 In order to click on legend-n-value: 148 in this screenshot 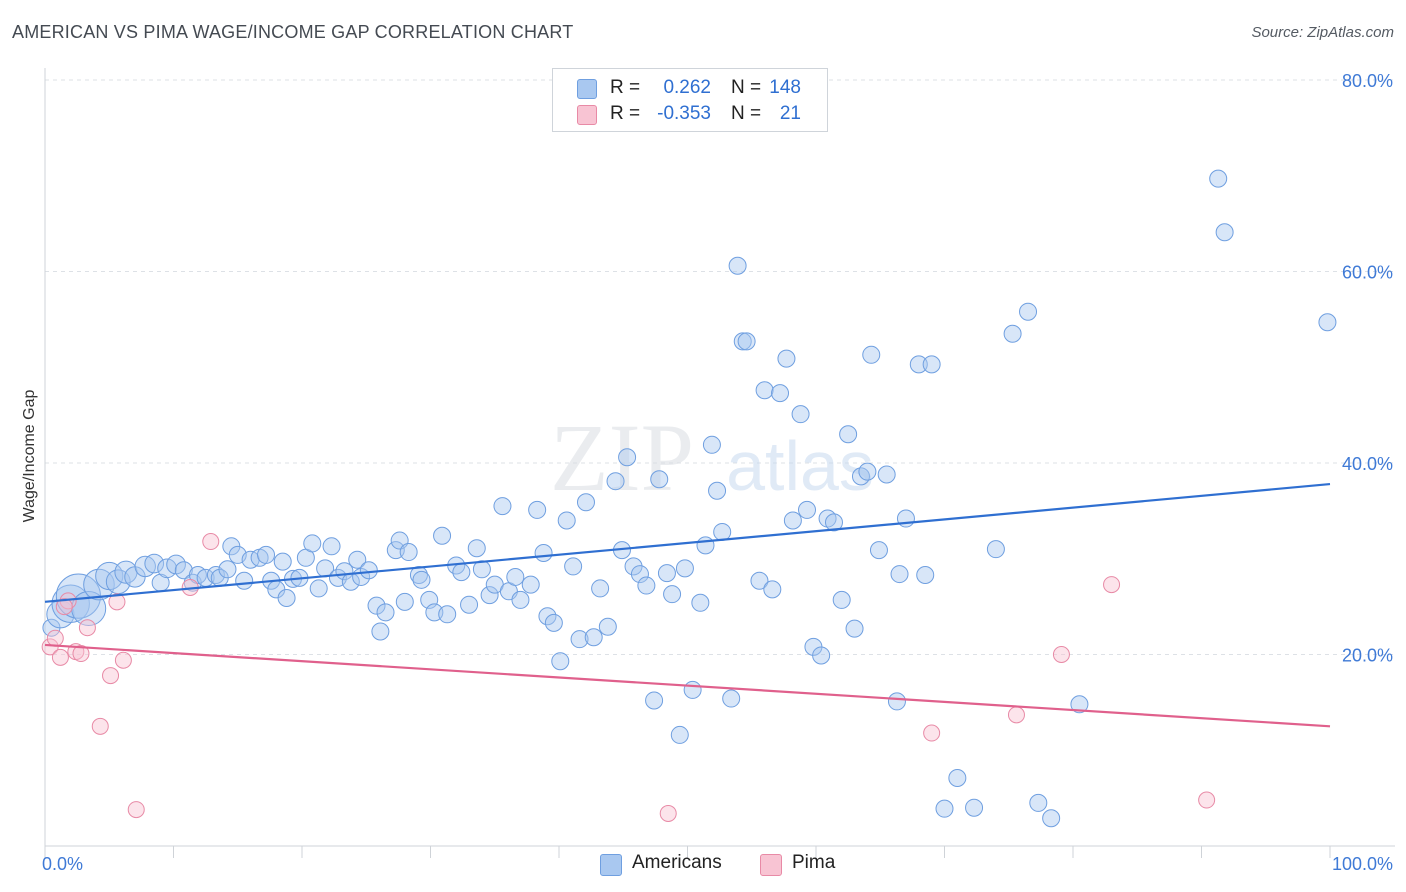, I will do `click(785, 87)`.